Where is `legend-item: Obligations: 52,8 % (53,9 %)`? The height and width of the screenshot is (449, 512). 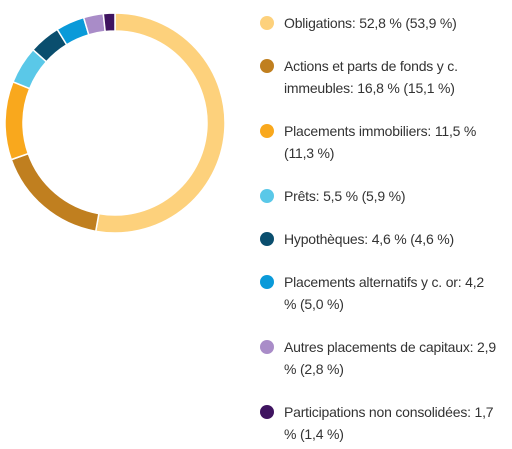 legend-item: Obligations: 52,8 % (53,9 %) is located at coordinates (385, 23).